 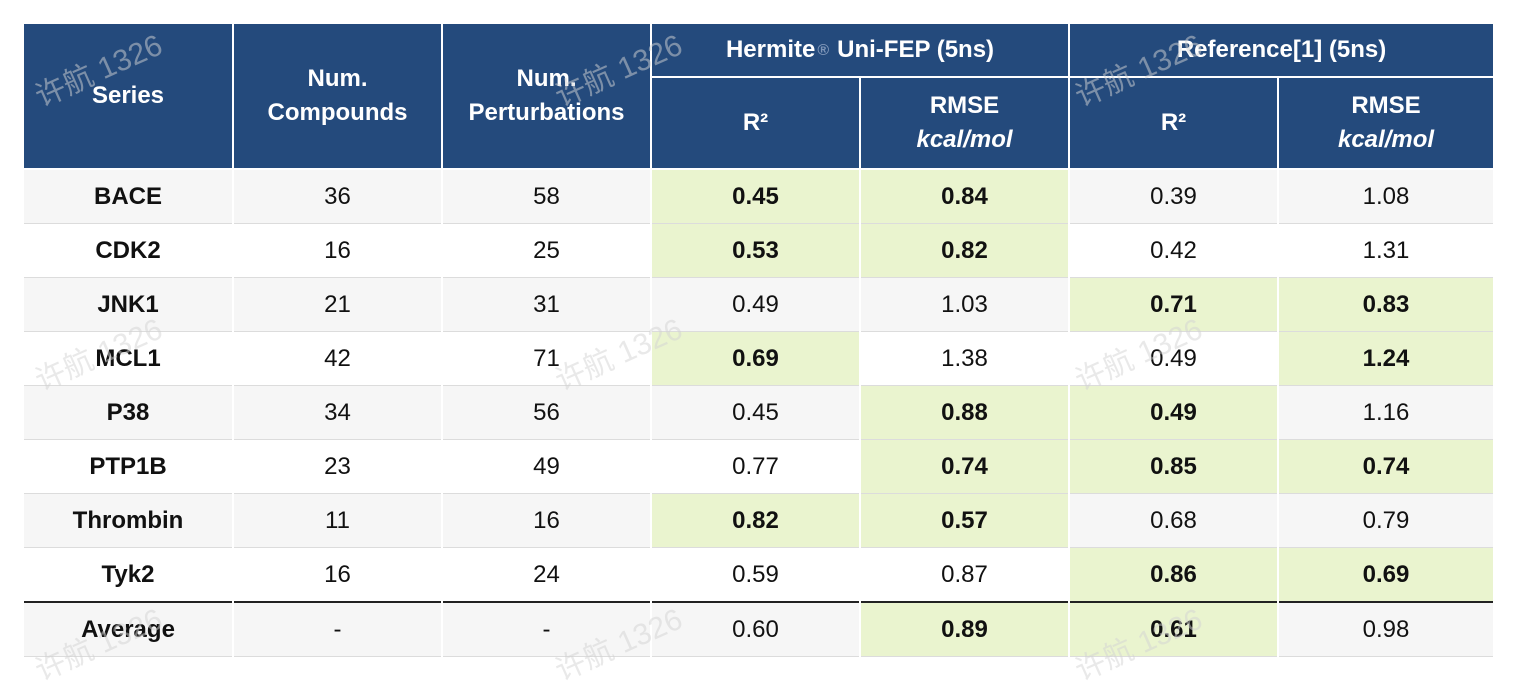 I want to click on reference-r2-cell: 0.71, so click(x=1174, y=304).